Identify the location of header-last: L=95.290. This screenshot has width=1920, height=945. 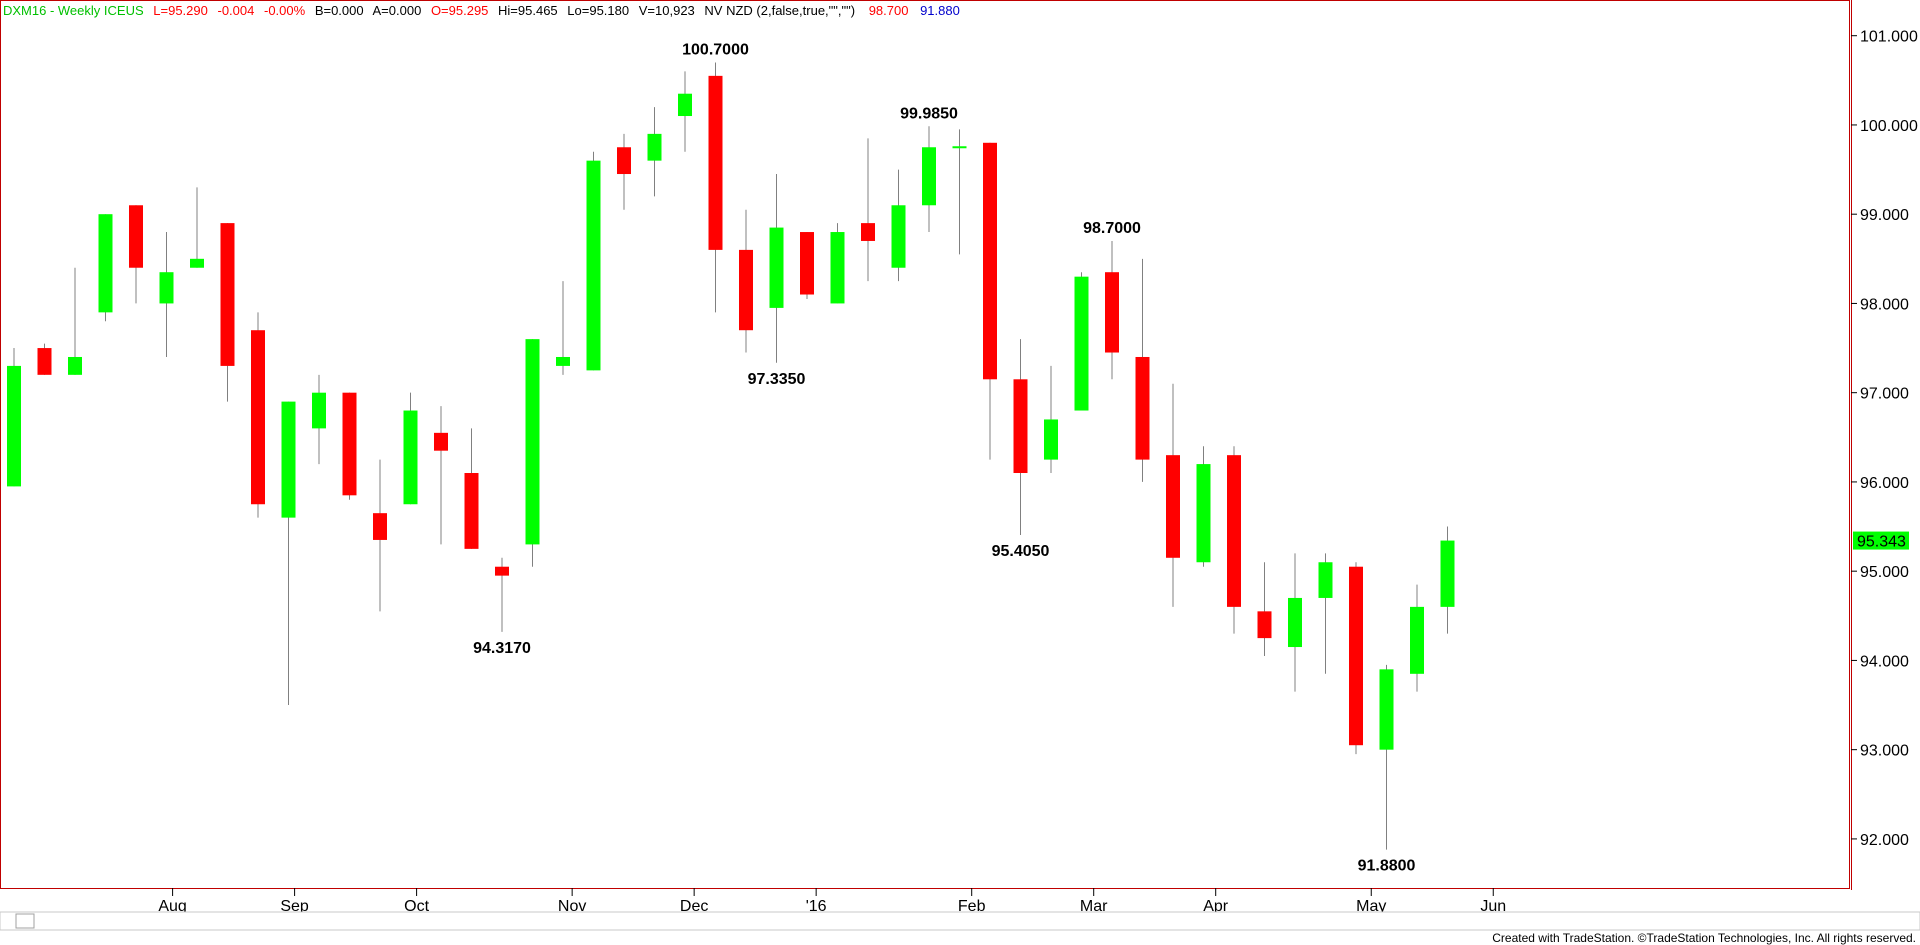
(180, 10).